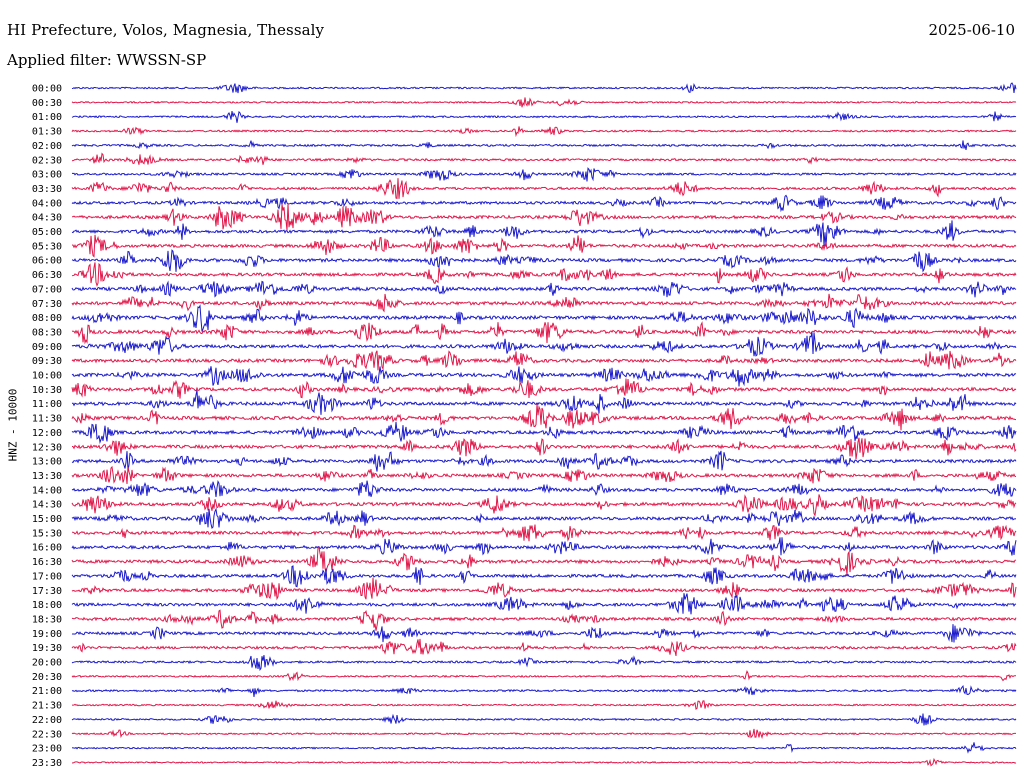 This screenshot has width=1024, height=780. Describe the element at coordinates (47, 548) in the screenshot. I see `row-time-label: 16:00` at that location.